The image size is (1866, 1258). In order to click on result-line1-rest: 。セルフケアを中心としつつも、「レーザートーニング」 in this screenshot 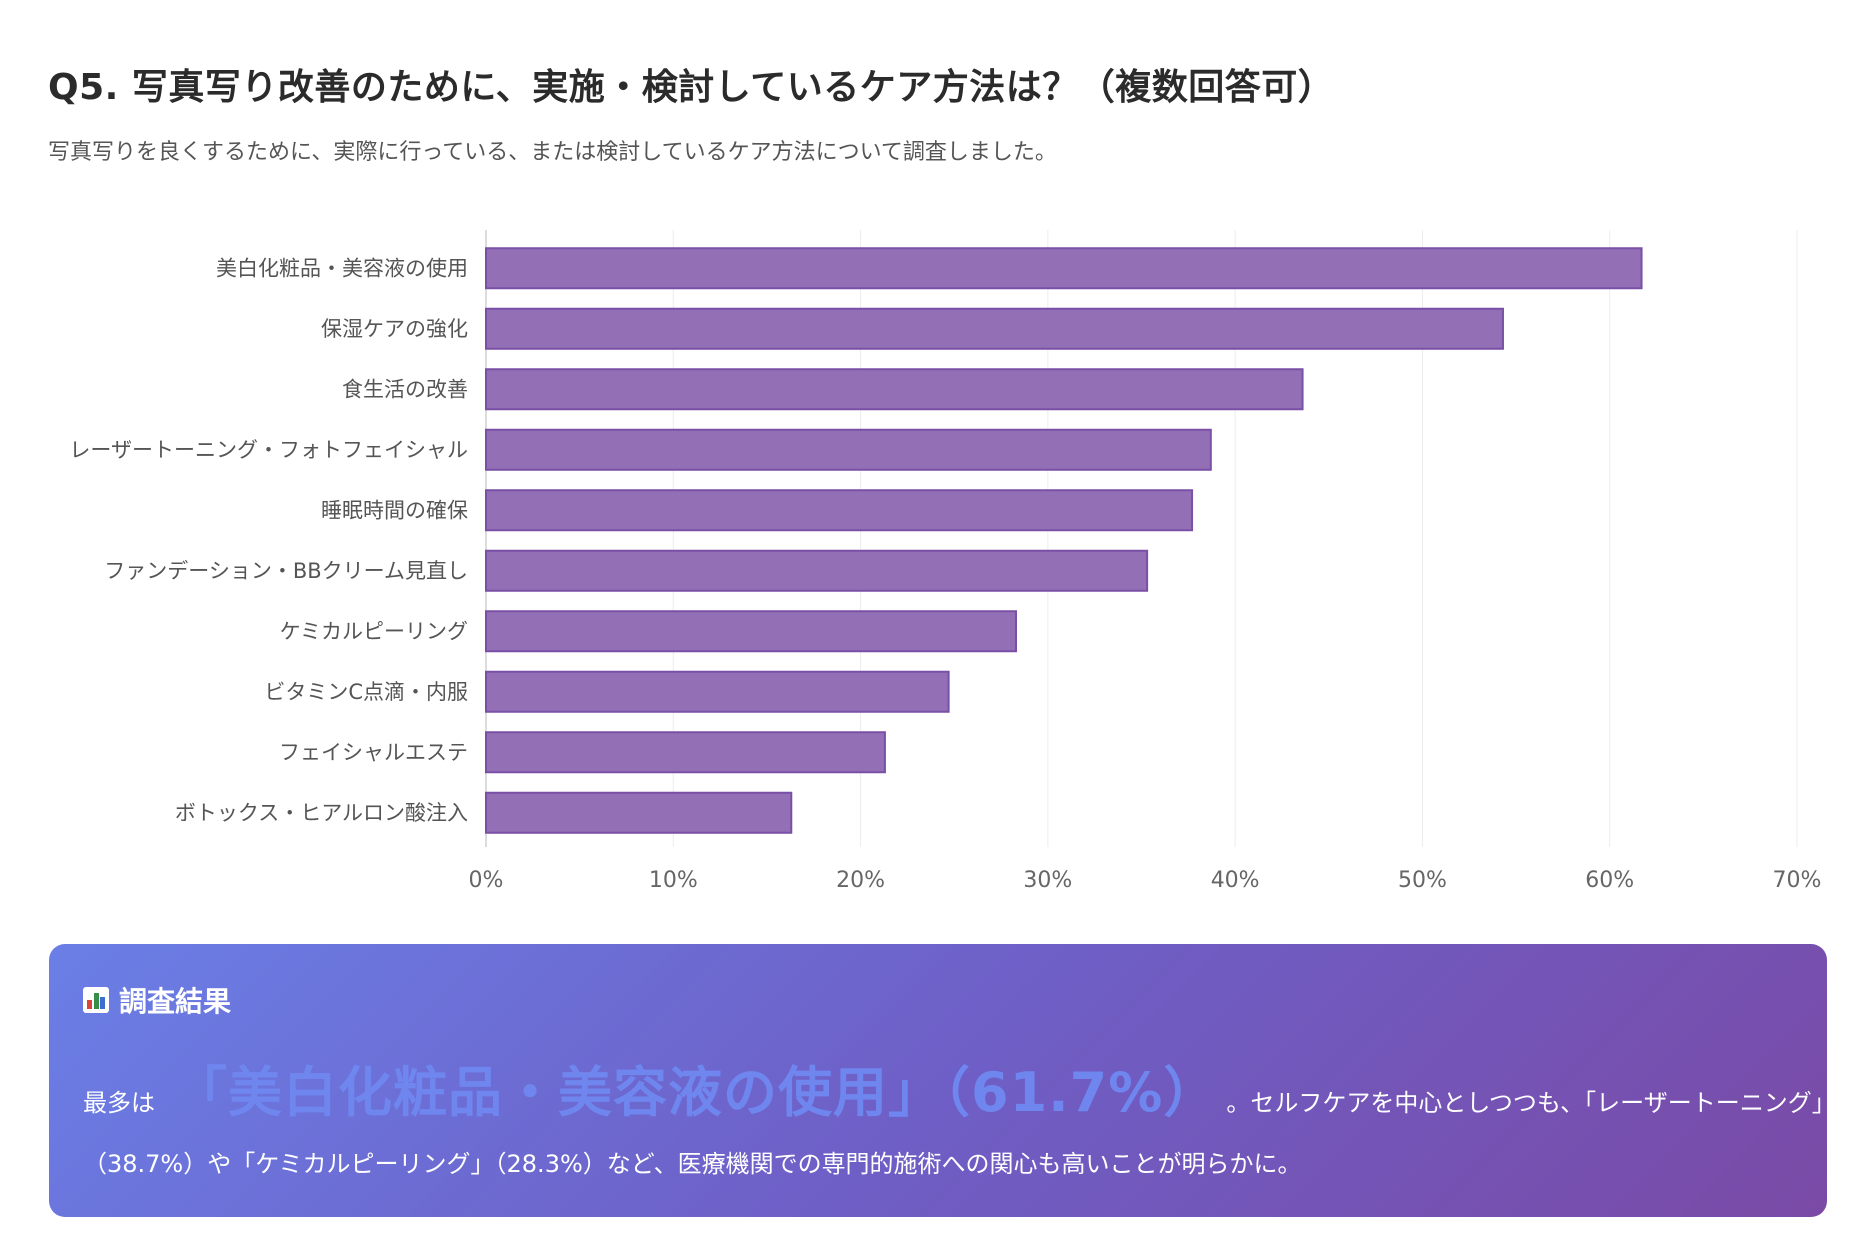, I will do `click(1531, 1103)`.